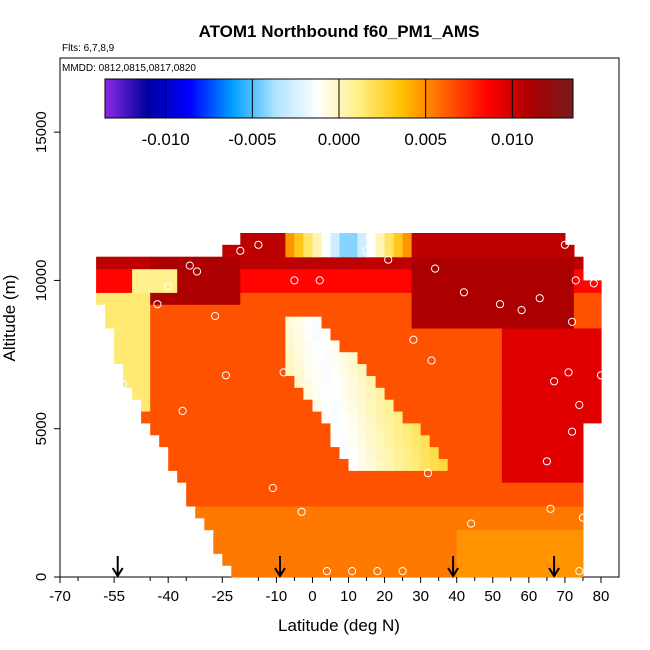  I want to click on y-tick-label: 15000, so click(41, 132).